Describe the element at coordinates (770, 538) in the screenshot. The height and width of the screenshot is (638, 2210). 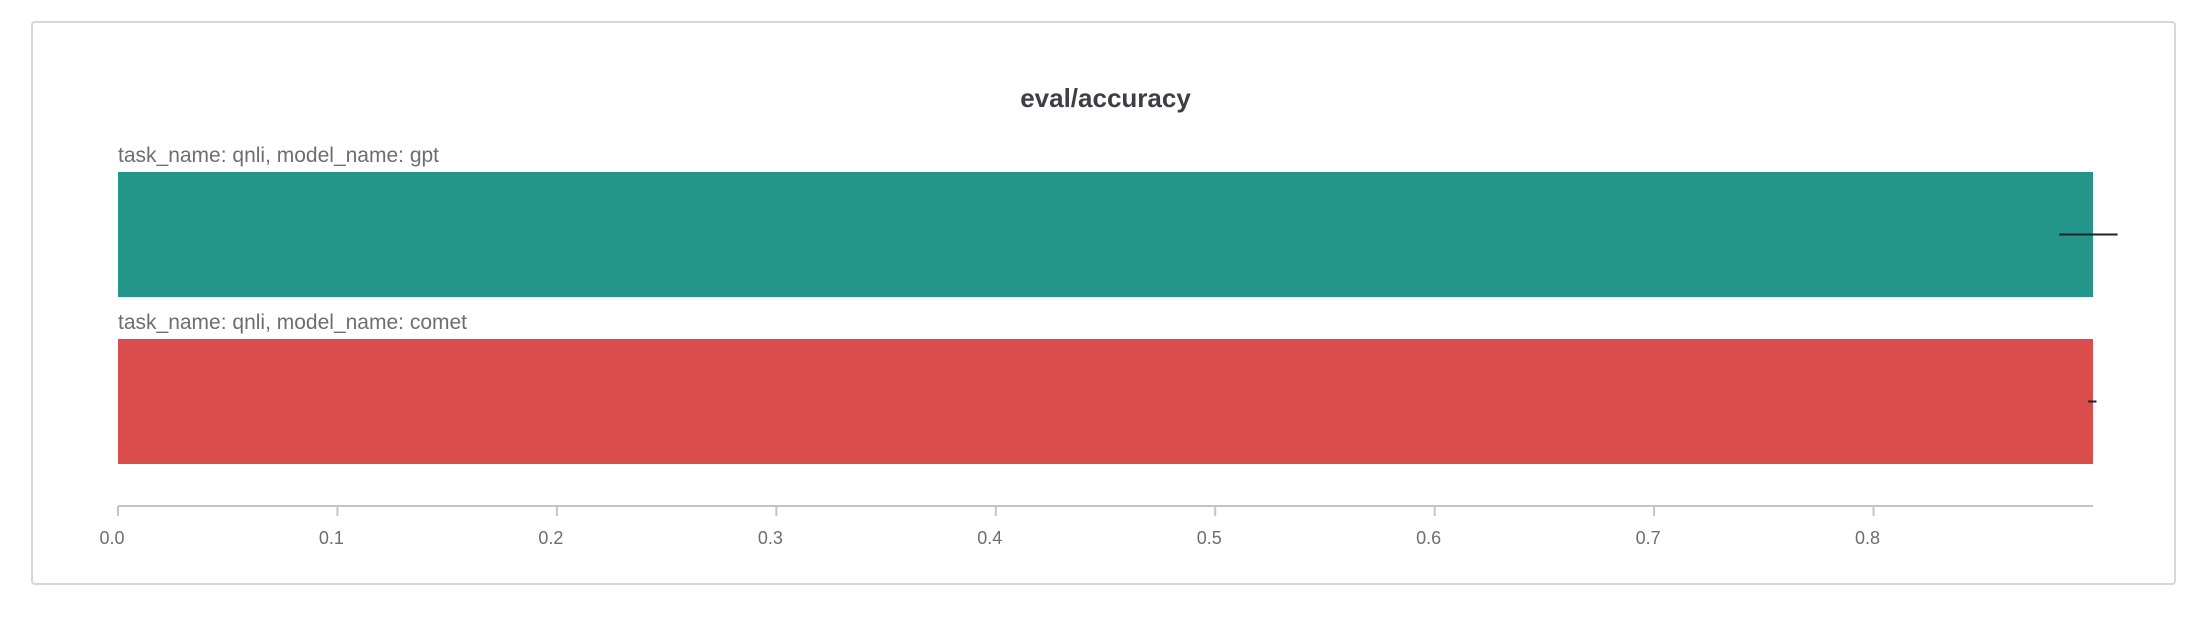
I see `x-tick-label: 0.3` at that location.